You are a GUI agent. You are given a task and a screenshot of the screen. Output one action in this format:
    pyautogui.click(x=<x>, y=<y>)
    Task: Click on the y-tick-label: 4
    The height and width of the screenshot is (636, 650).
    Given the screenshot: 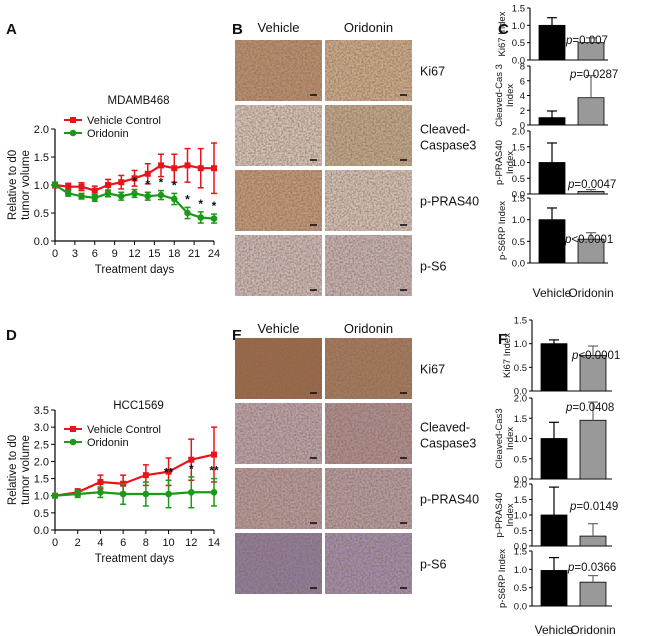 What is the action you would take?
    pyautogui.click(x=522, y=96)
    